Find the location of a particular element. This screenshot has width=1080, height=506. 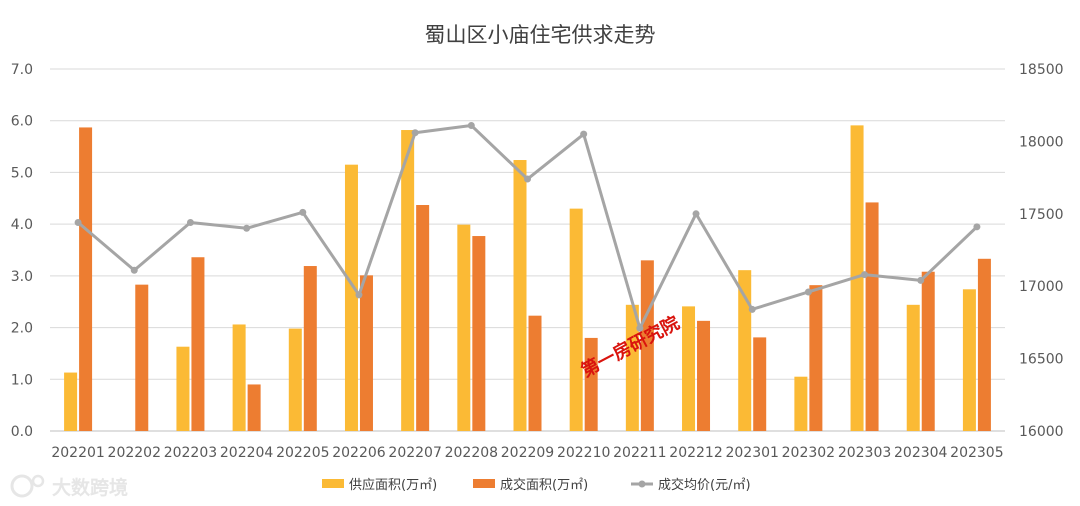

logo-text: 大数跨境 is located at coordinates (90, 487).